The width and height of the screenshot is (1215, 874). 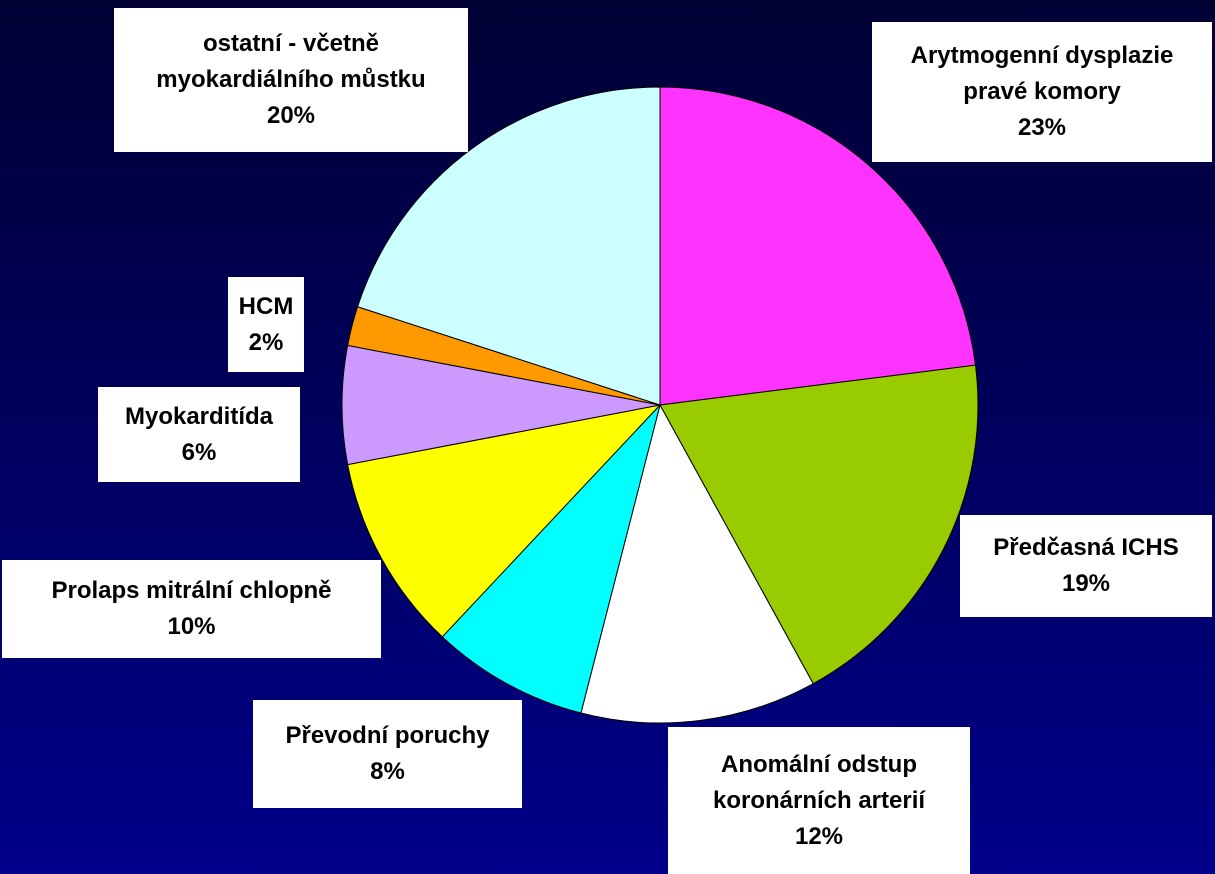 What do you see at coordinates (199, 434) in the screenshot?
I see `slice-label: Myokarditída 6%` at bounding box center [199, 434].